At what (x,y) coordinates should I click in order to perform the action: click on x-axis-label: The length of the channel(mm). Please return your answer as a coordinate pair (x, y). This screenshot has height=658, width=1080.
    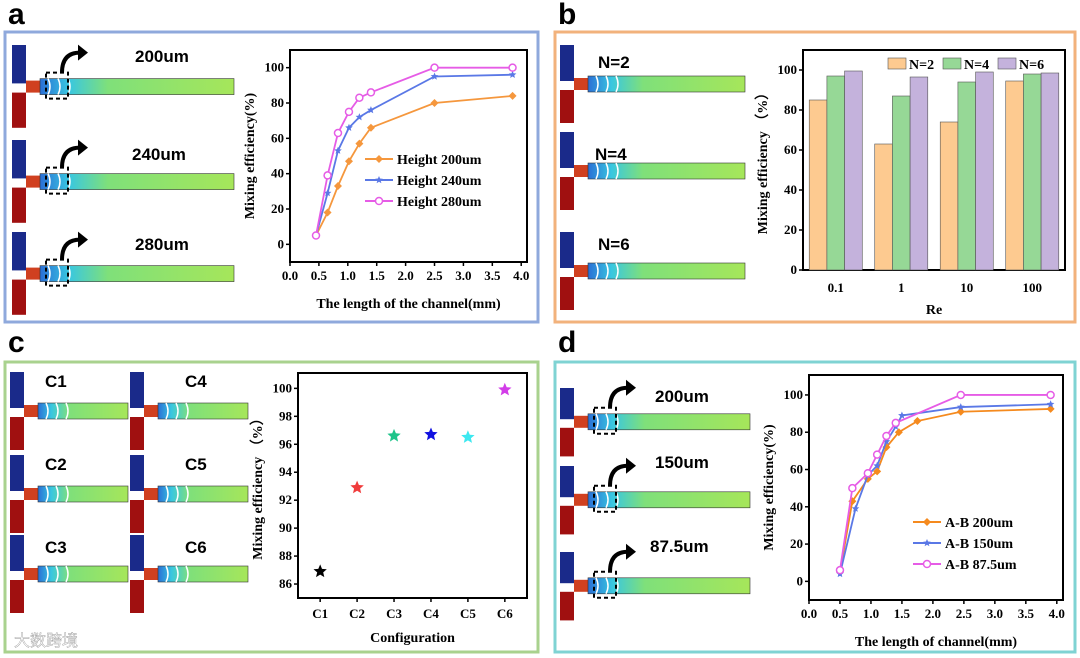
    Looking at the image, I should click on (408, 304).